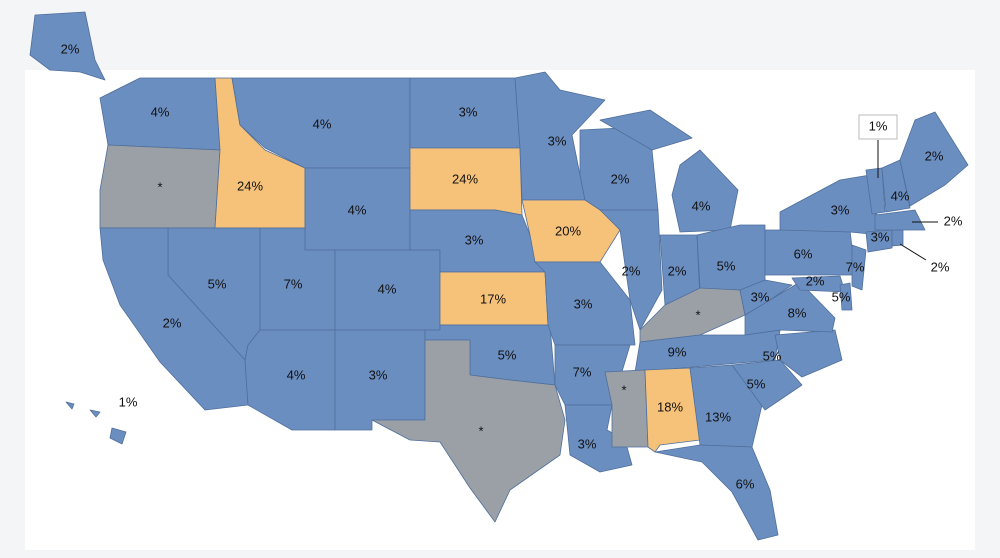  What do you see at coordinates (797, 312) in the screenshot?
I see `state-label: 8%` at bounding box center [797, 312].